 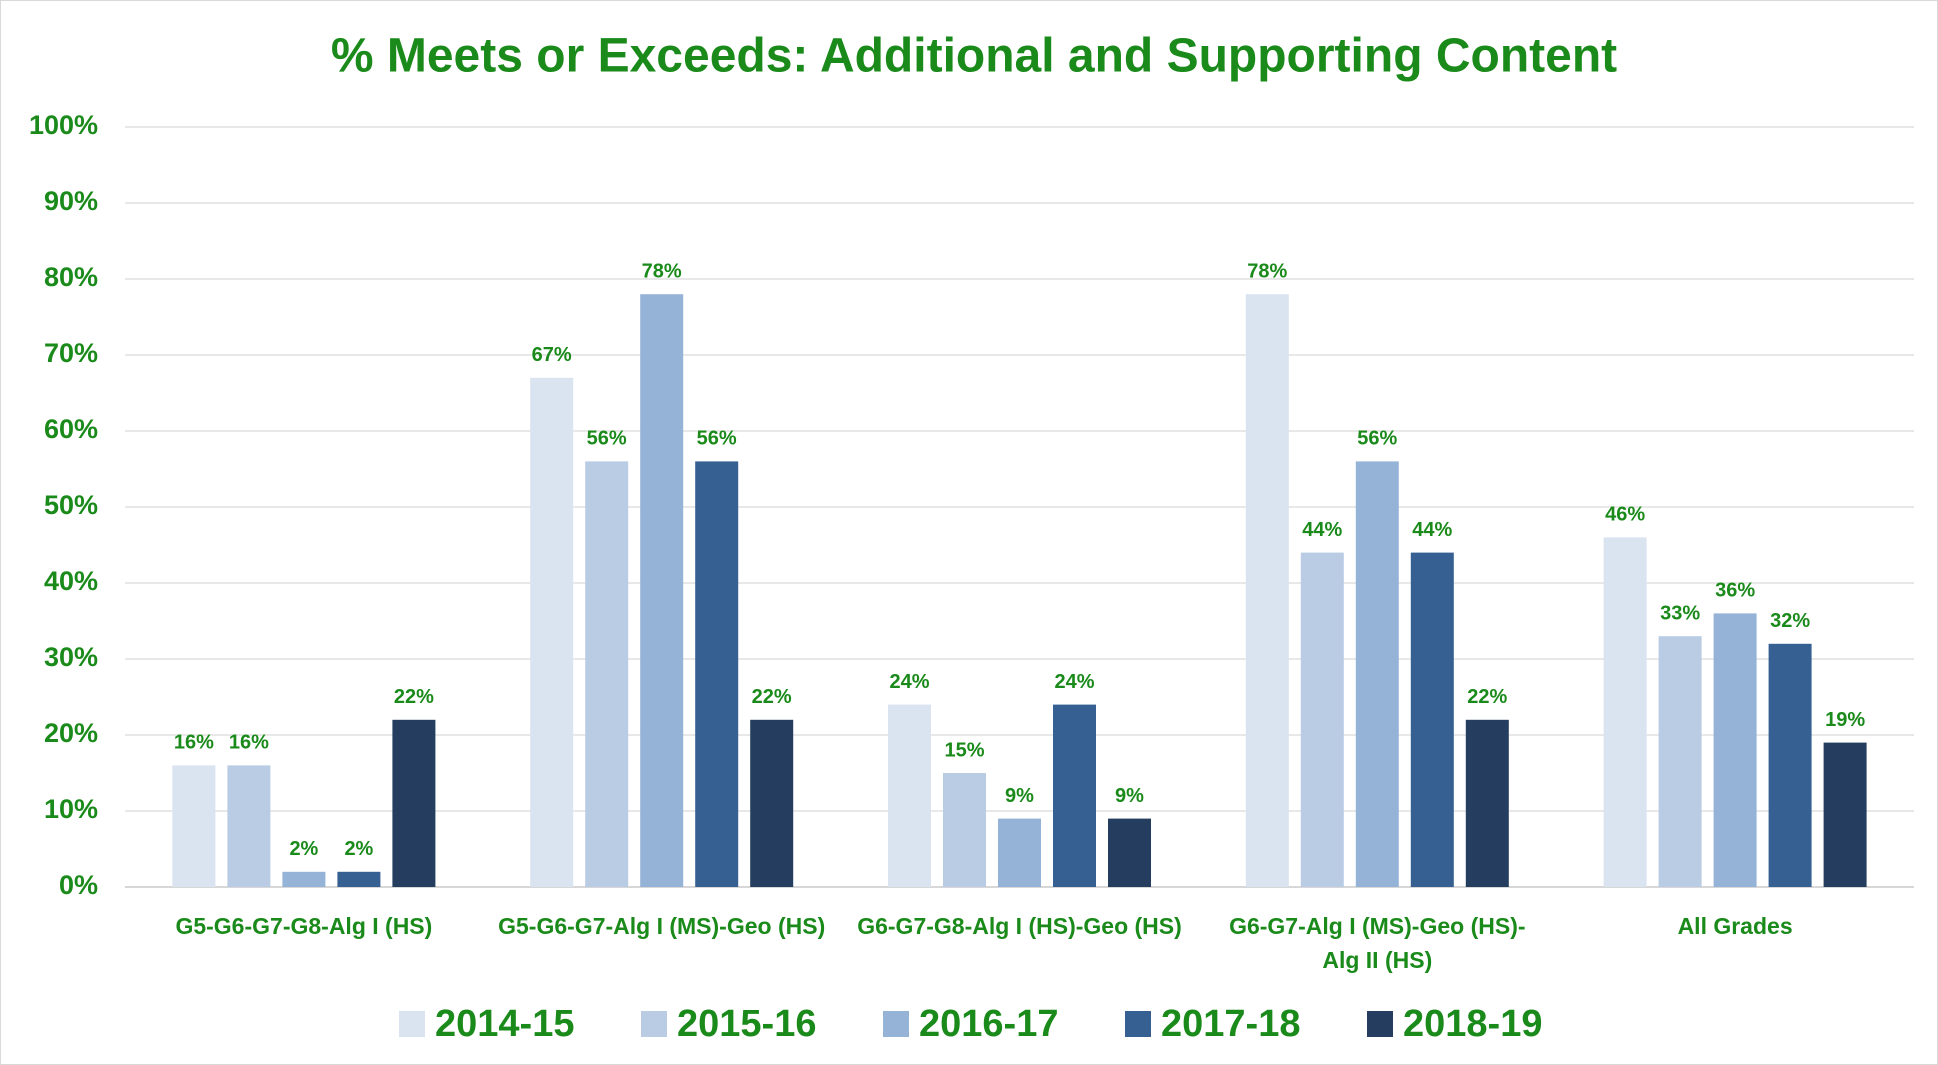 What do you see at coordinates (988, 1024) in the screenshot?
I see `legend-label: 2016-17` at bounding box center [988, 1024].